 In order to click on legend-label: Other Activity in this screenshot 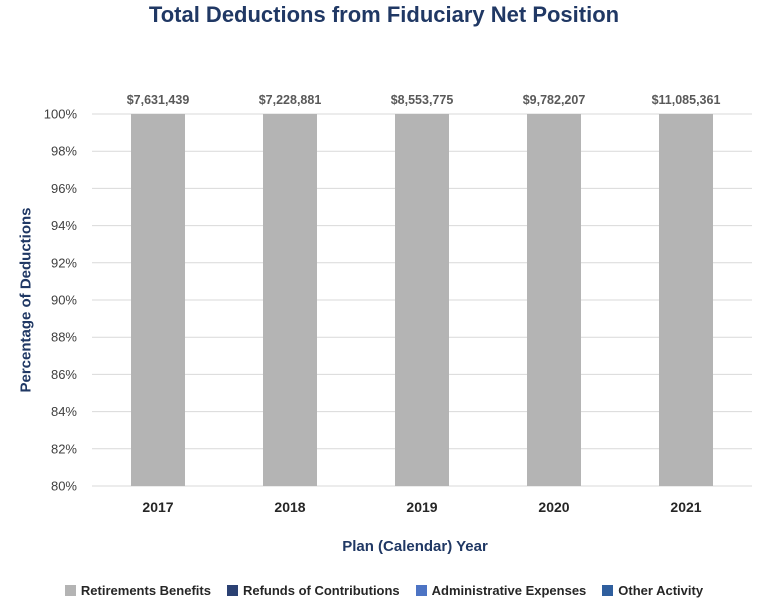, I will do `click(661, 590)`.